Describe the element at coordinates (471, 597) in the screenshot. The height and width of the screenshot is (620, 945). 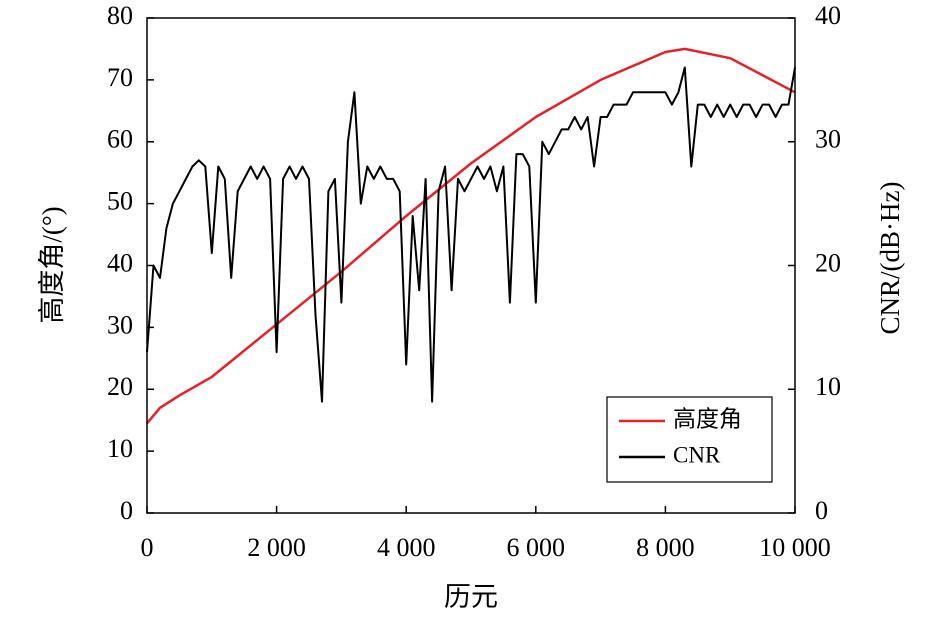
I see `x-axis-title: 历元` at that location.